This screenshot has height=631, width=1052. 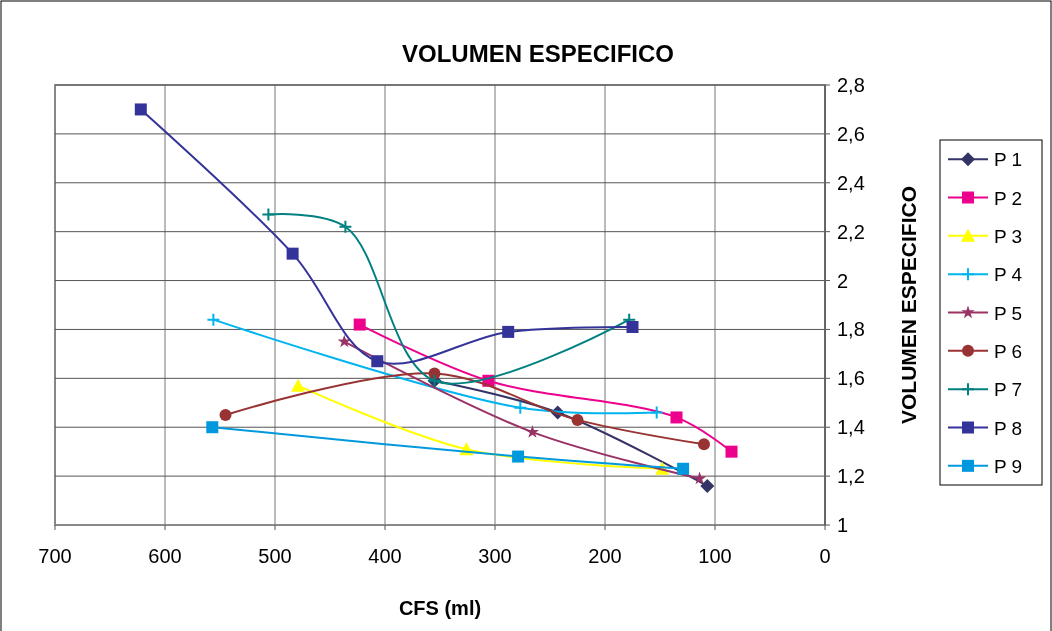 I want to click on x-tick-label: 500, so click(x=275, y=556).